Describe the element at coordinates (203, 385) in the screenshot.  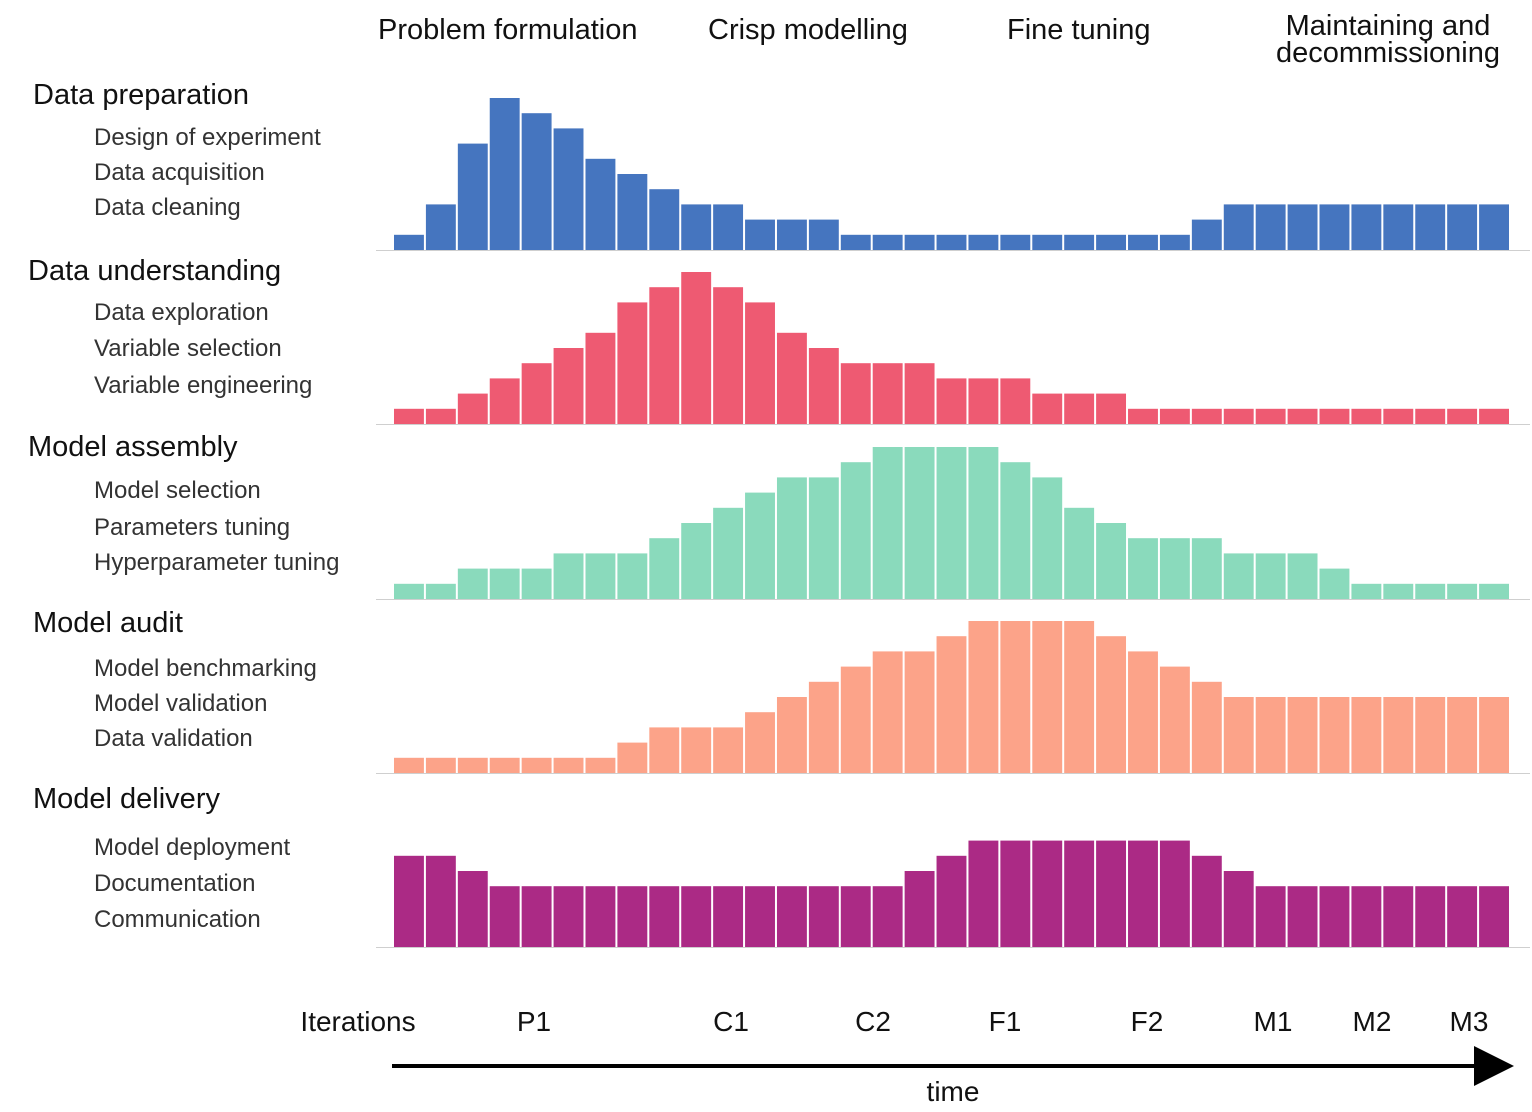
I see `task-label: Variable engineering` at that location.